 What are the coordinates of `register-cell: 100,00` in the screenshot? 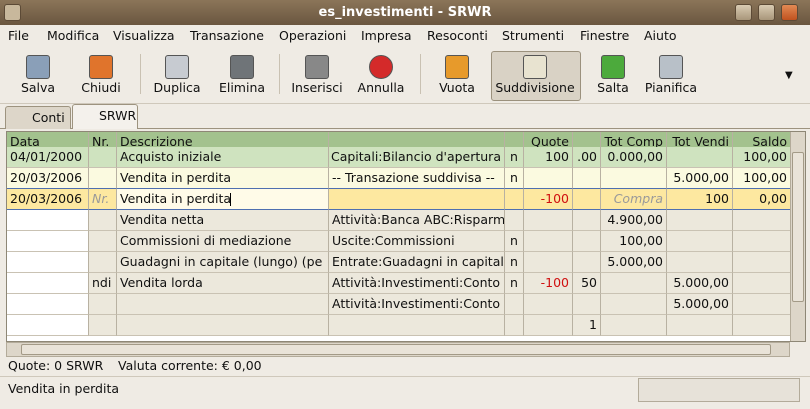 It's located at (762, 157).